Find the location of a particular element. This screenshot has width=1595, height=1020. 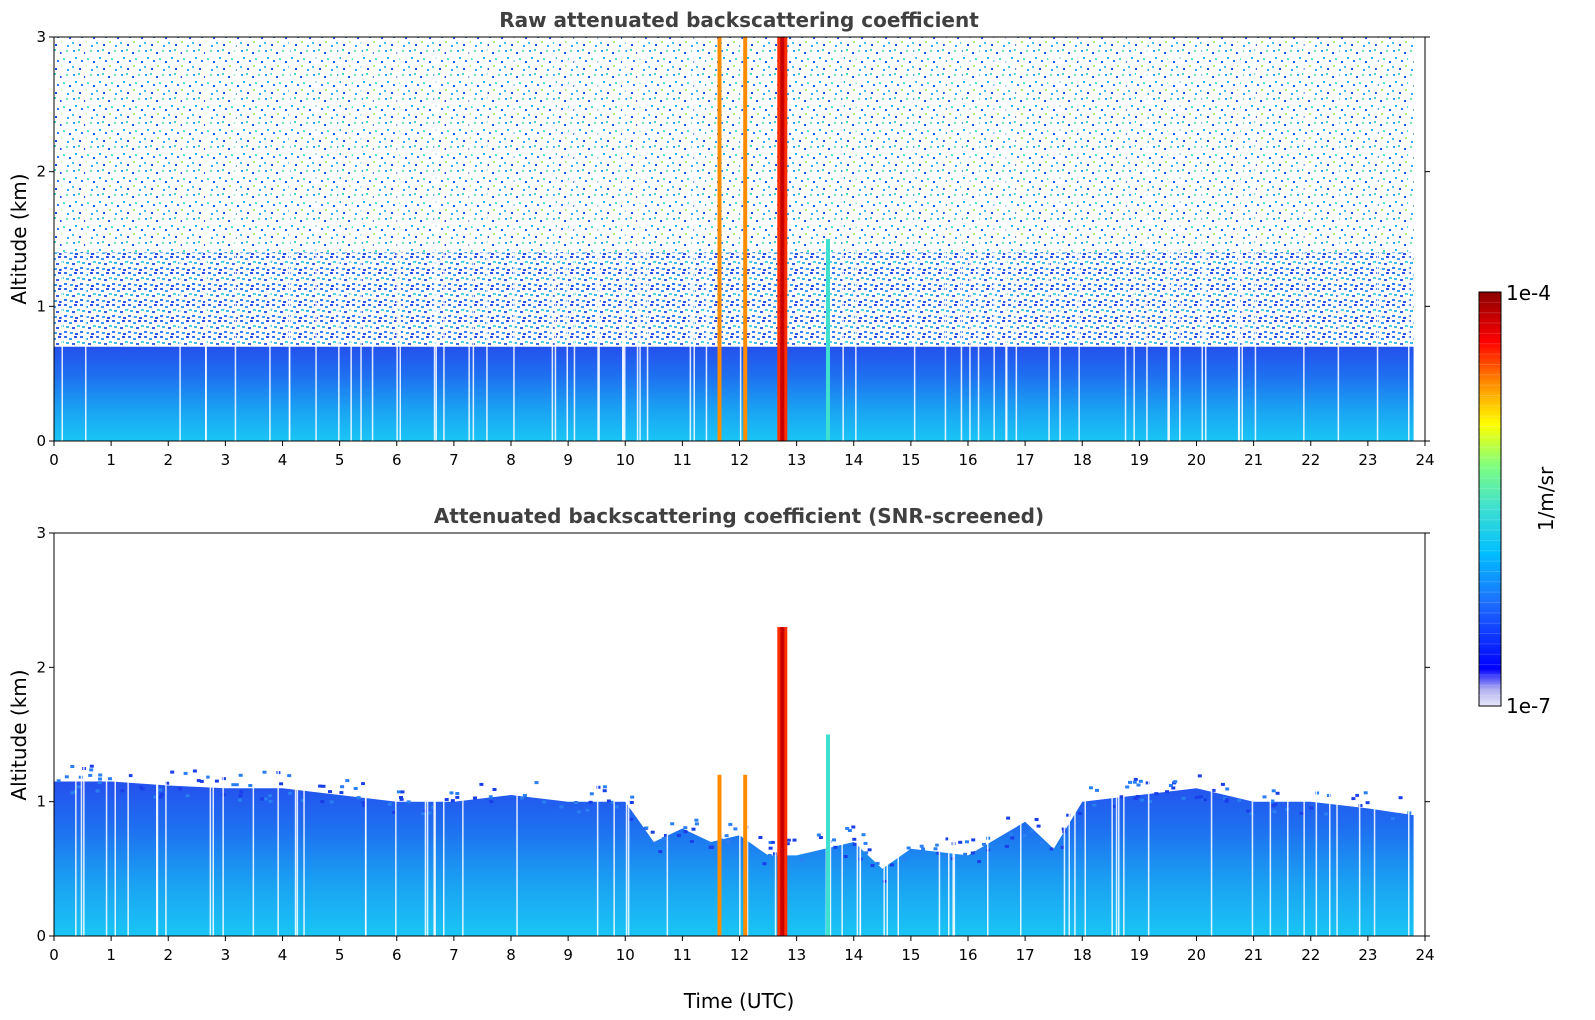

x-tick-label: 1 is located at coordinates (111, 460).